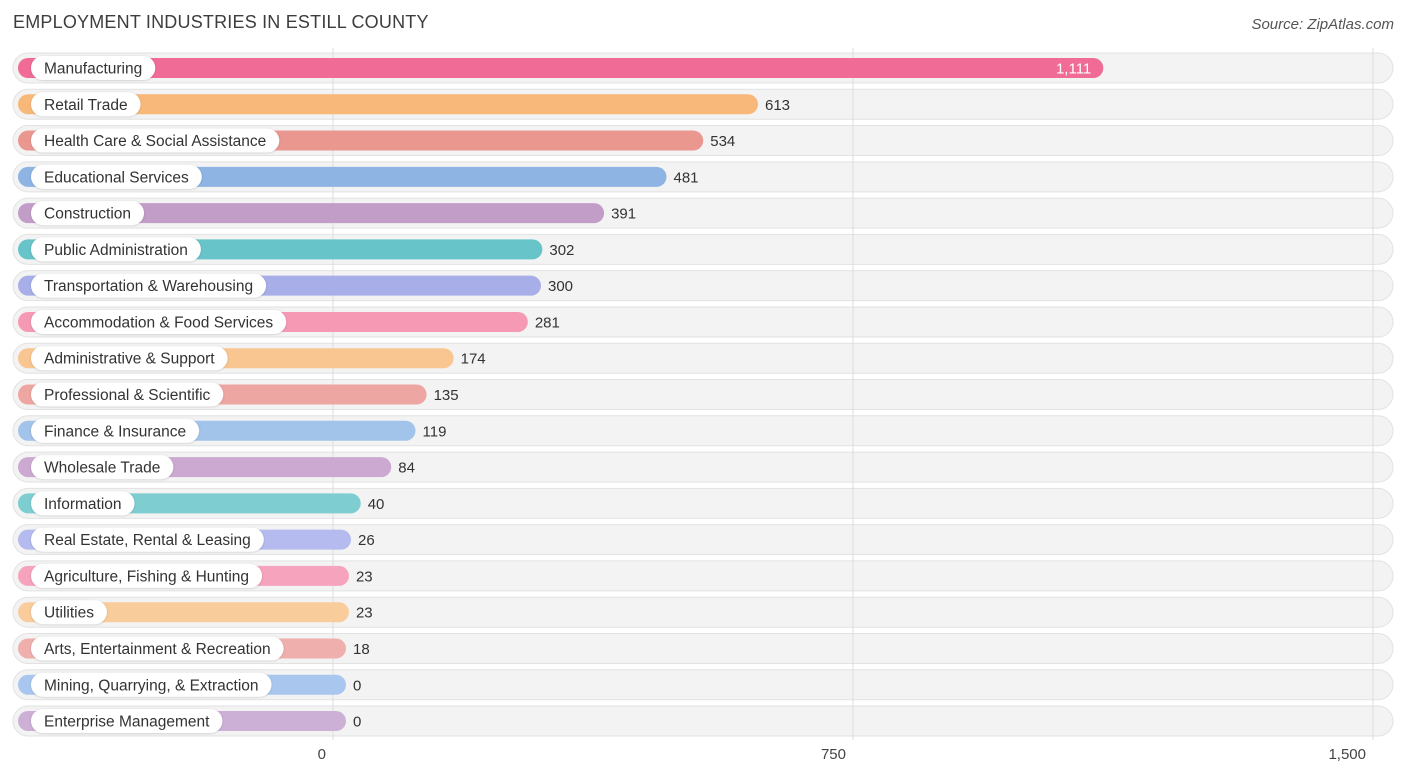 This screenshot has width=1406, height=777. I want to click on x-tick-label: 1,500, so click(1347, 754).